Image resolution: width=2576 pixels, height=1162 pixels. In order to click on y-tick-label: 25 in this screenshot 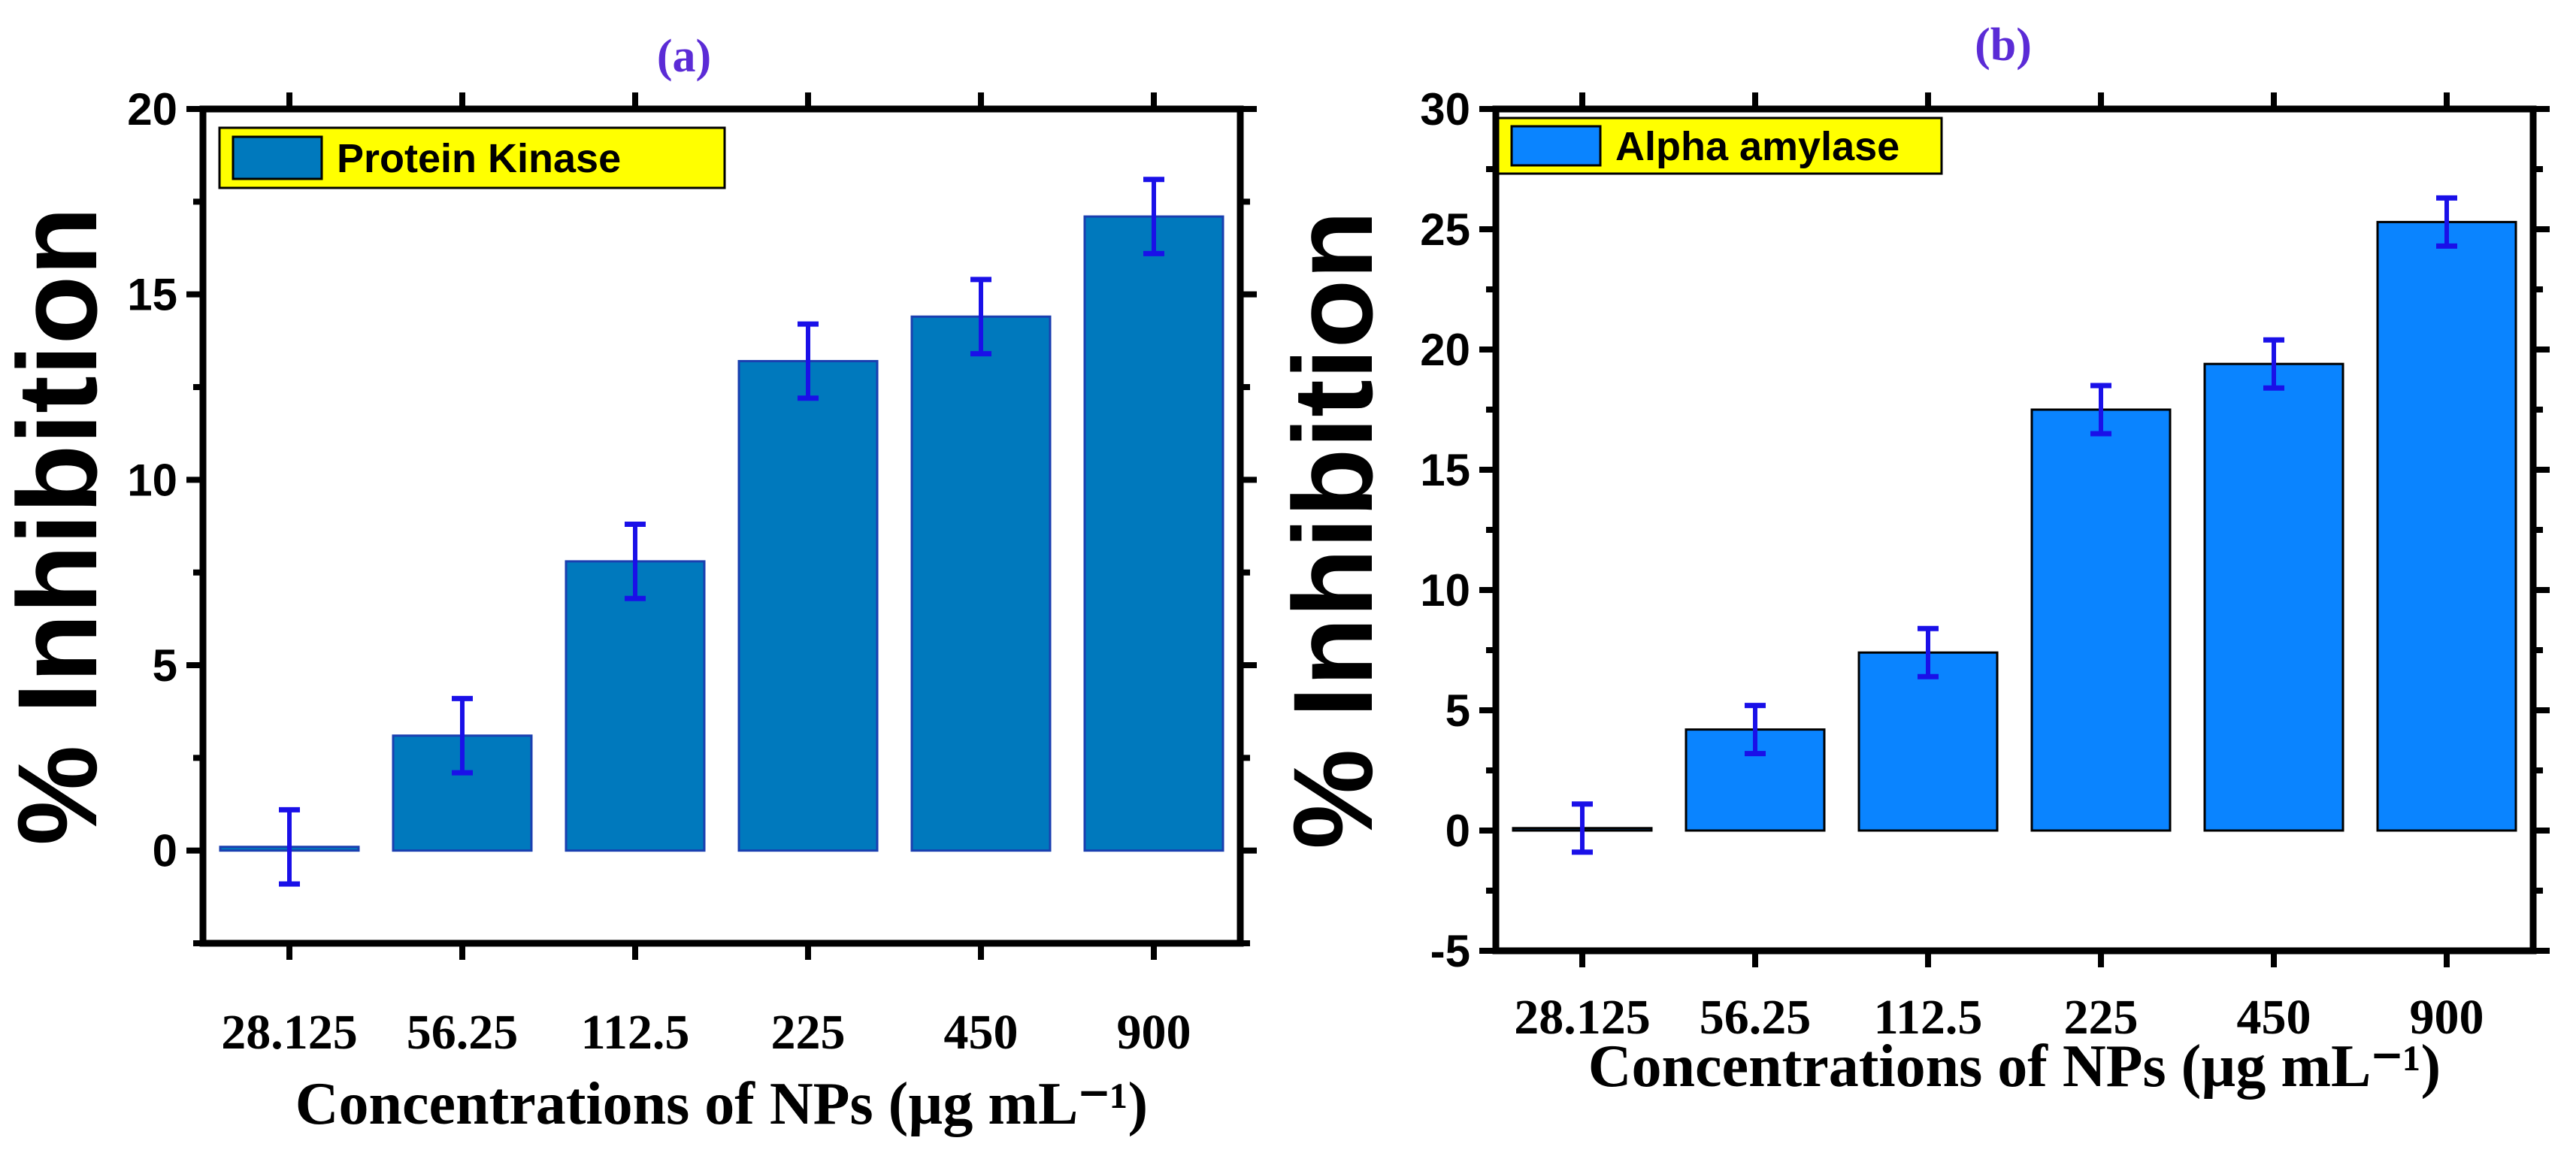, I will do `click(1445, 229)`.